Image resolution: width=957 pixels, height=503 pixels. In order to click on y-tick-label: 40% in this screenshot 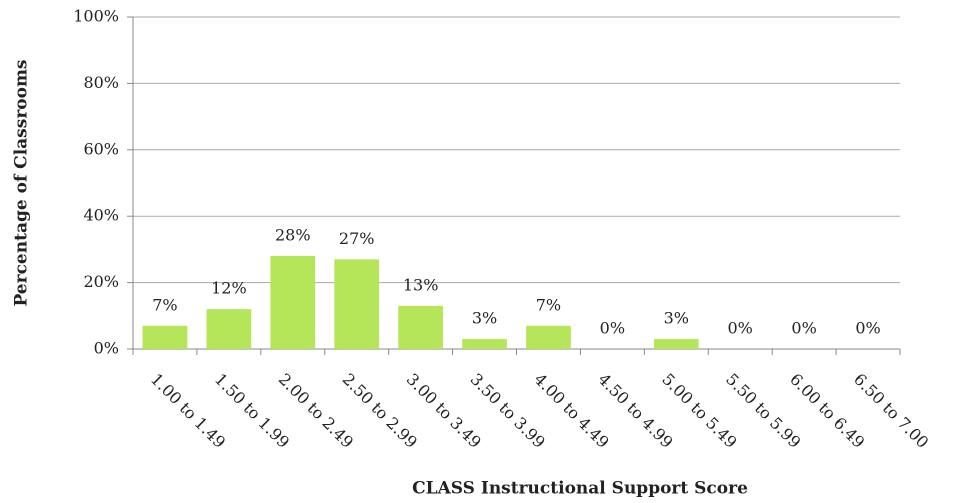, I will do `click(101, 215)`.